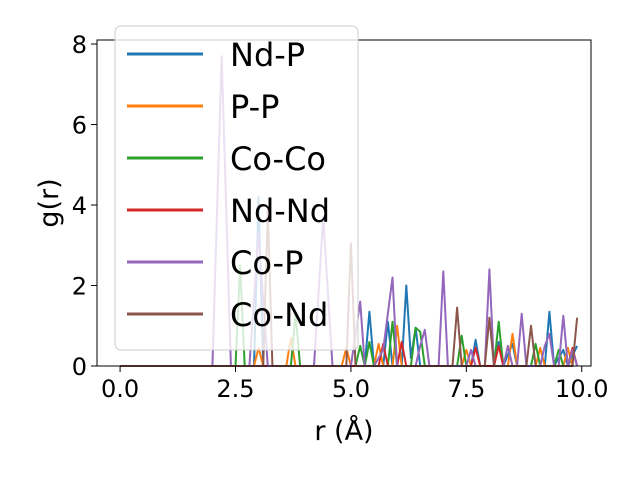  Describe the element at coordinates (351, 389) in the screenshot. I see `x-tick-label: 5.0` at that location.